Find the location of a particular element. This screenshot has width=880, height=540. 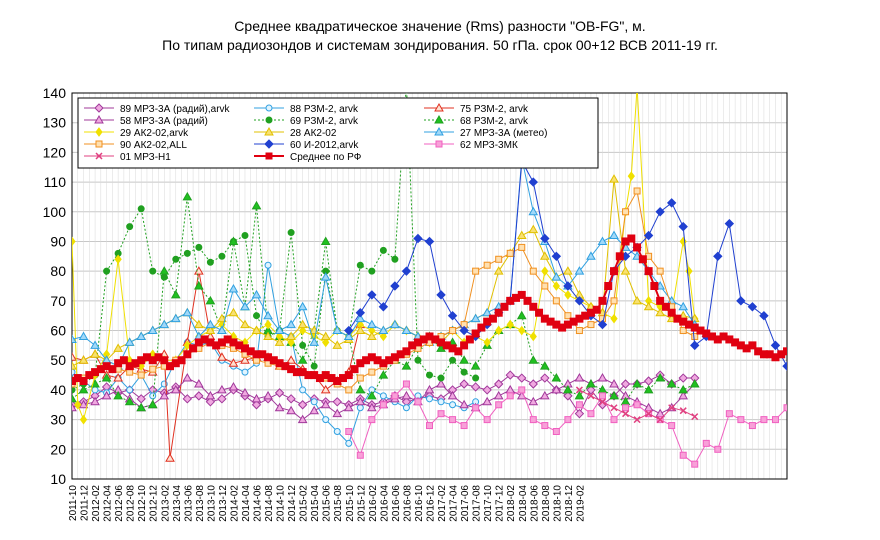

x-tick-label: 2017-10 is located at coordinates (488, 503).